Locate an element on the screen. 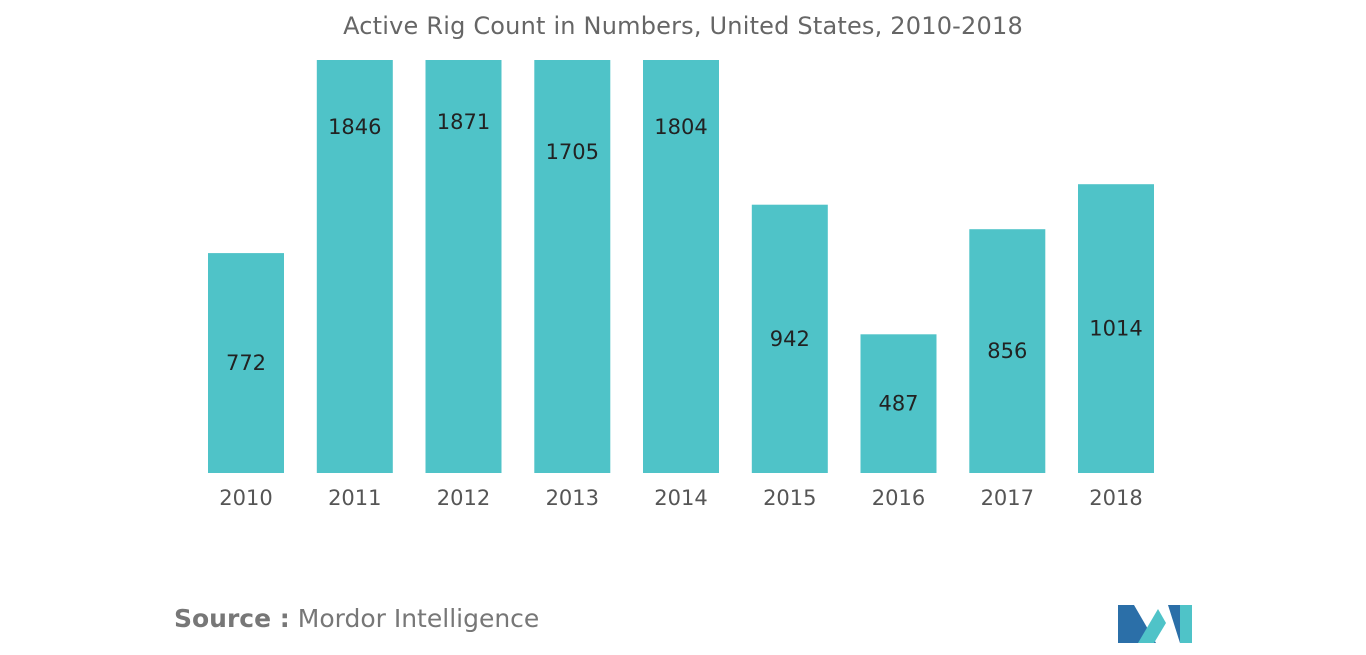 This screenshot has width=1366, height=655. data-label-2012: 1871 is located at coordinates (463, 122).